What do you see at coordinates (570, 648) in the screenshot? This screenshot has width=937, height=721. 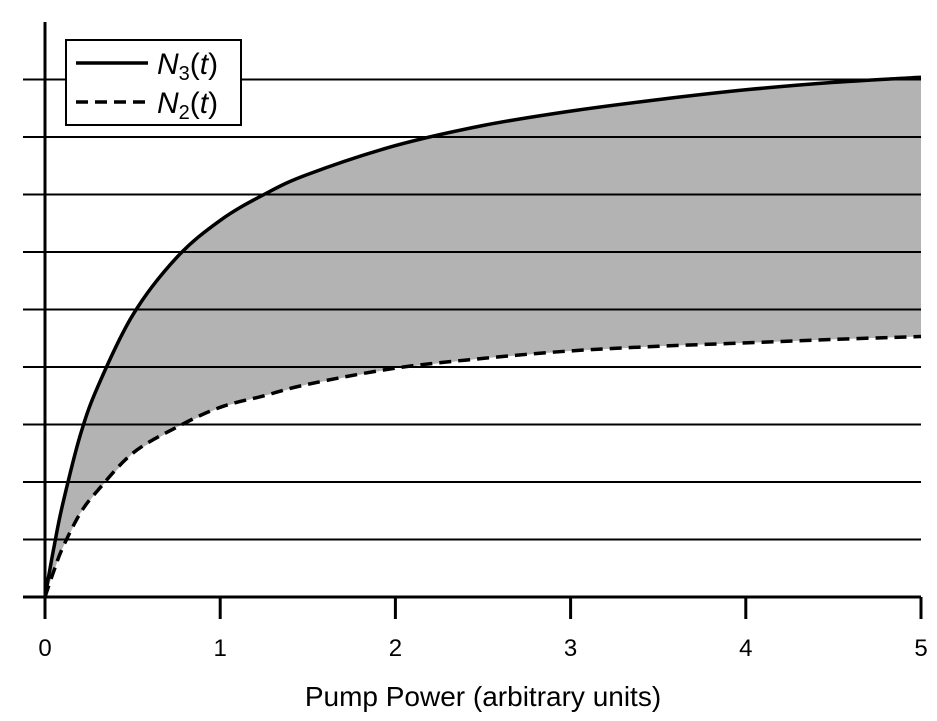 I see `x-tick-label: 3` at bounding box center [570, 648].